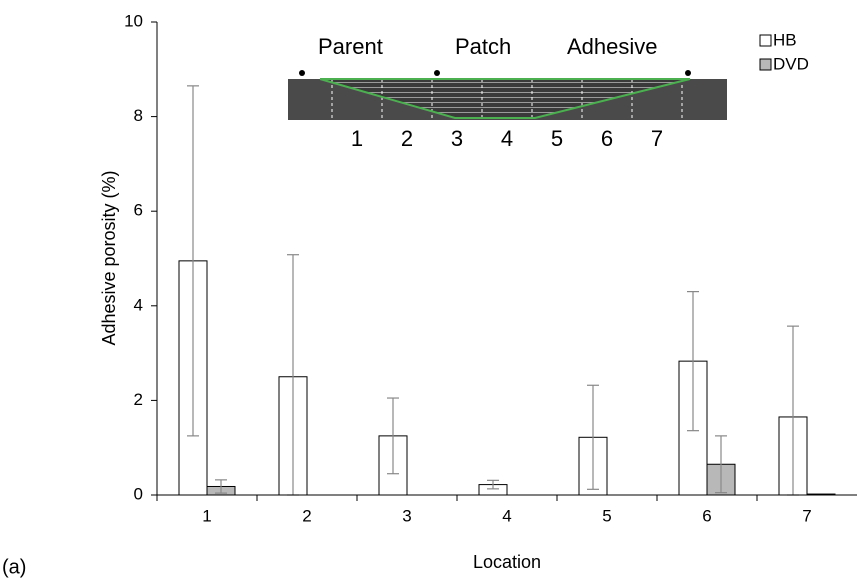  Describe the element at coordinates (133, 20) in the screenshot. I see `y-tick-label: 10` at that location.